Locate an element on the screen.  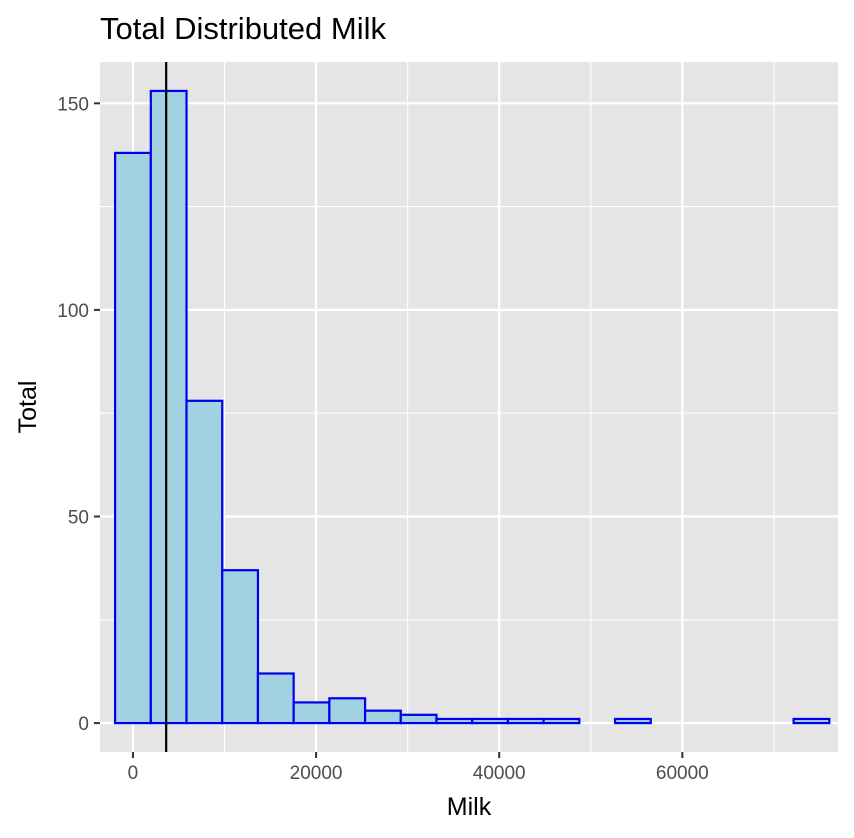
y-tick-label: 100 is located at coordinates (73, 311).